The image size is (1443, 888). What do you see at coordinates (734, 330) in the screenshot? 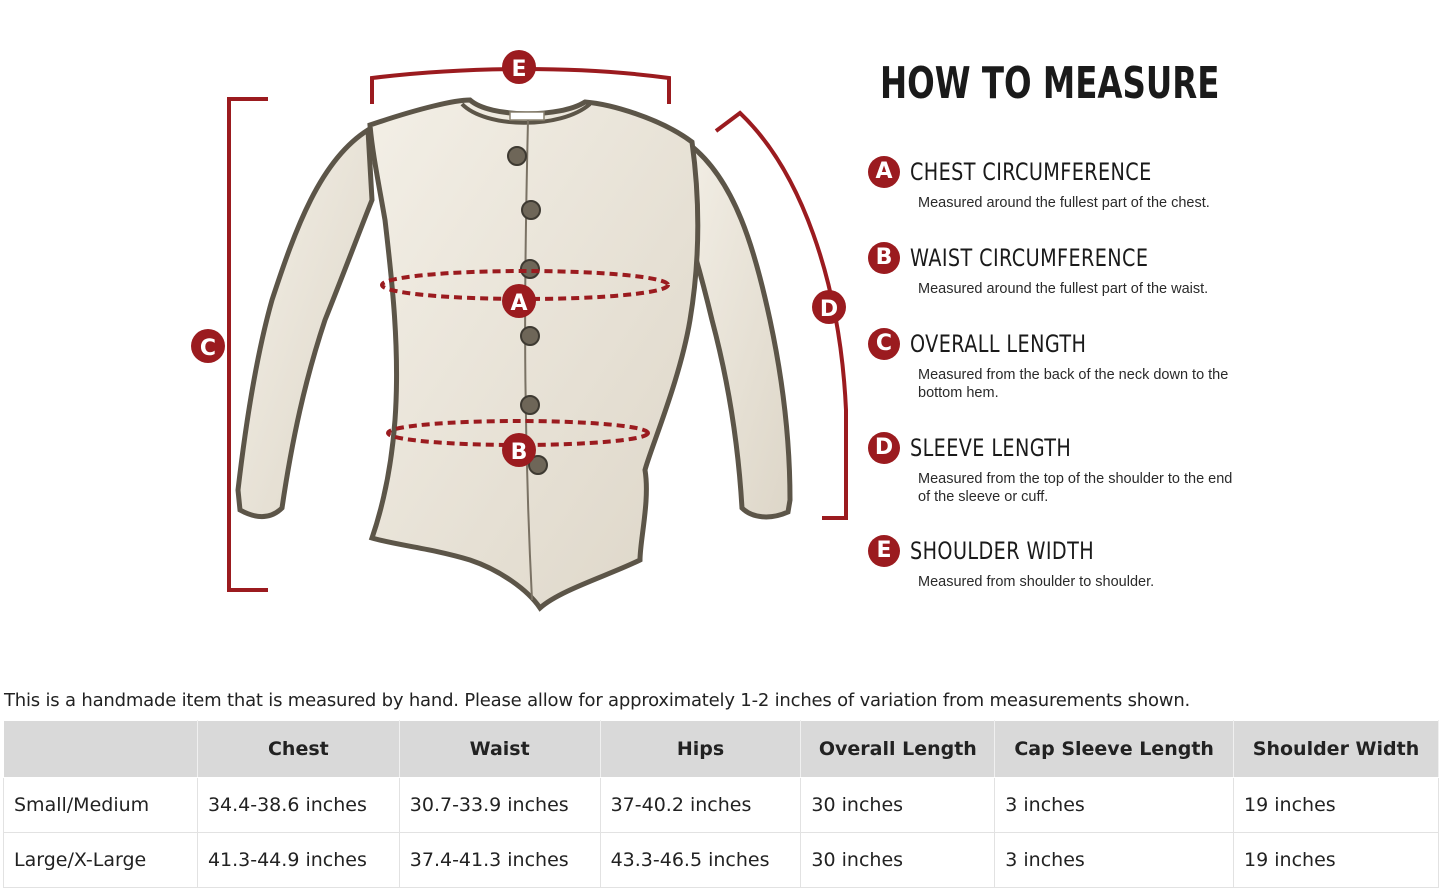
I see `right-sleeve` at bounding box center [734, 330].